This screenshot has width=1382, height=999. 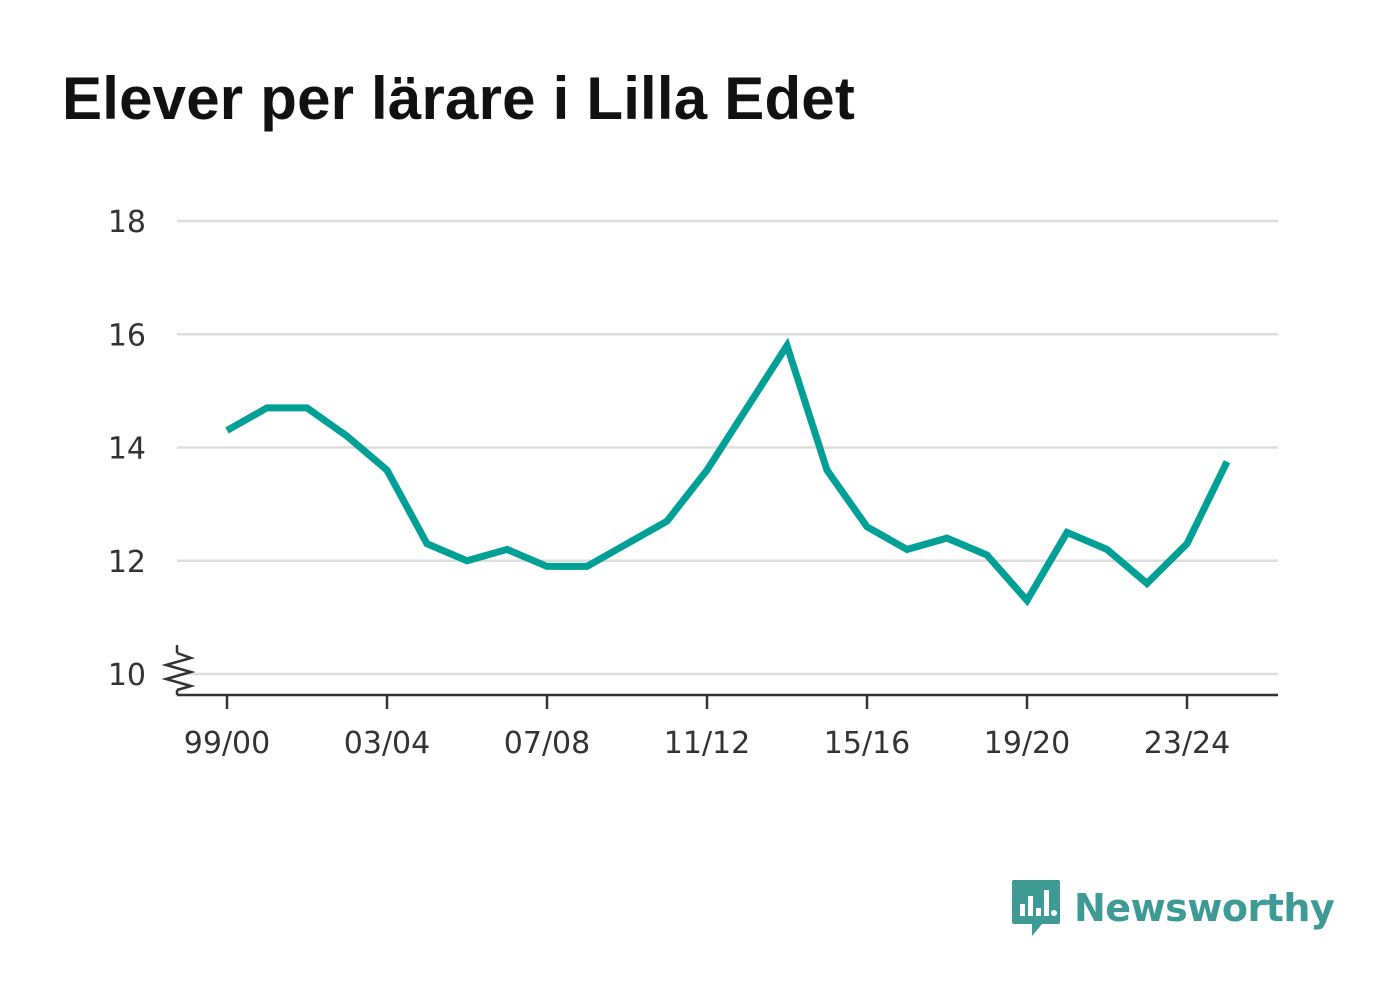 I want to click on brand-logo: Newsworthy, so click(x=1172, y=908).